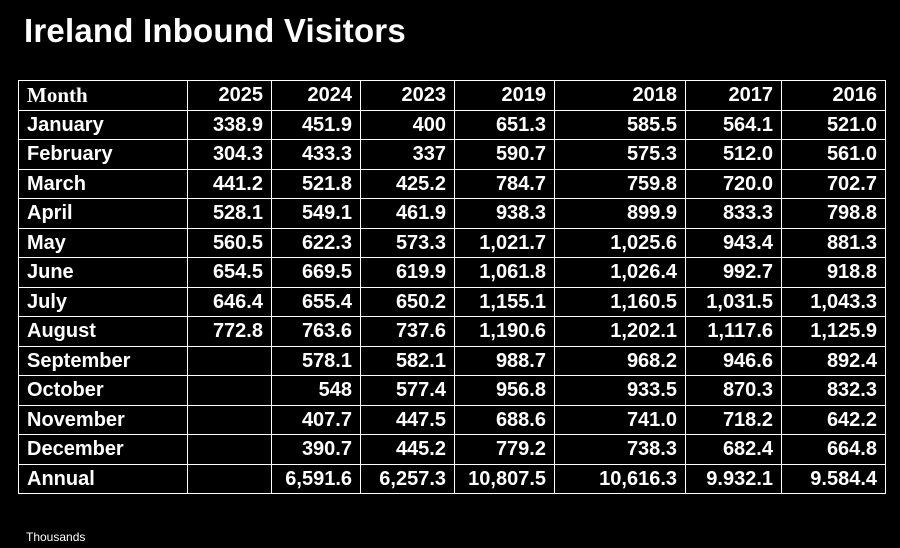 The image size is (900, 548). What do you see at coordinates (620, 478) in the screenshot?
I see `table-cell: 10,616.3` at bounding box center [620, 478].